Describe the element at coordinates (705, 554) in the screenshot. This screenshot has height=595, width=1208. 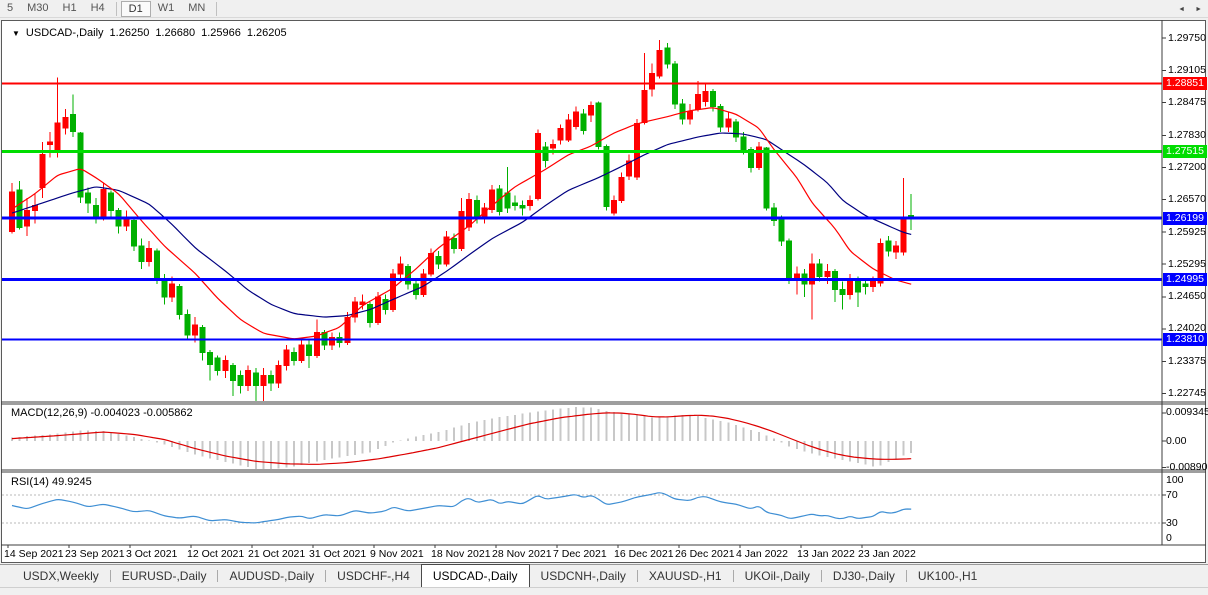
I see `date-axis-label: 26 Dec 2021` at that location.